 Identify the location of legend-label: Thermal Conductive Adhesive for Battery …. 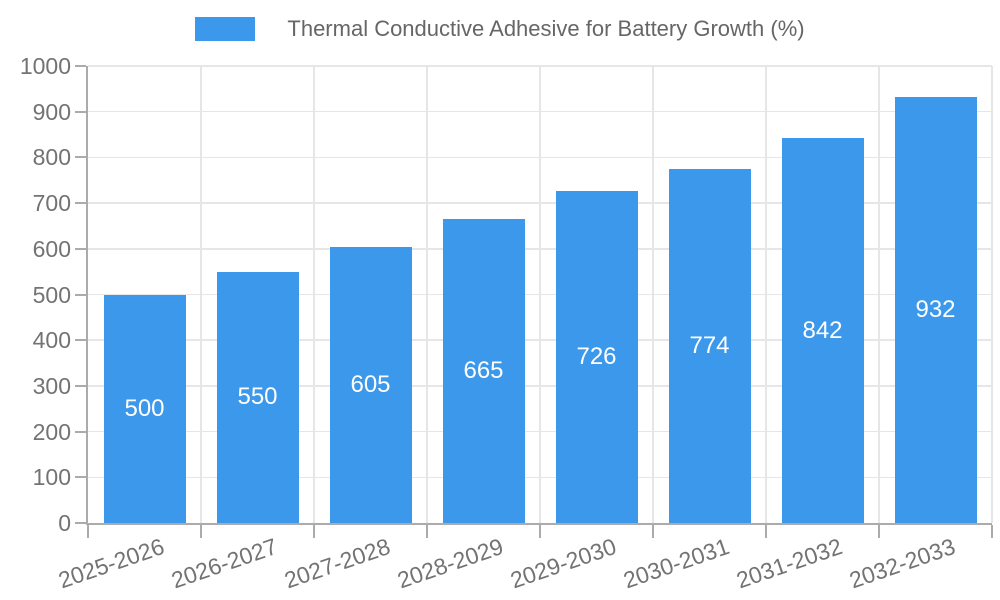
(546, 28).